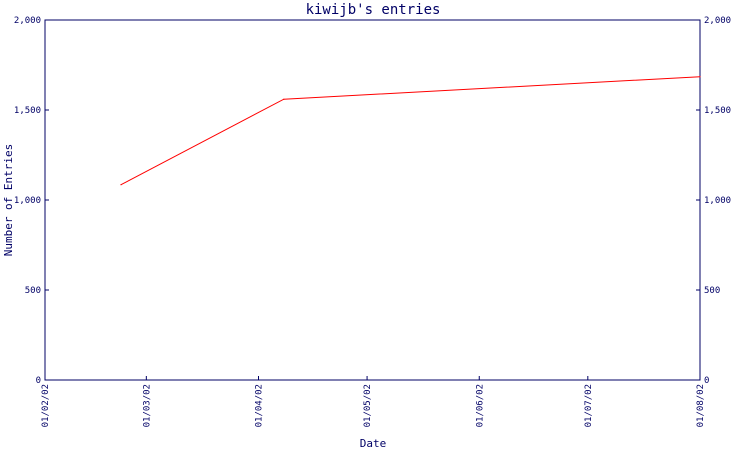  What do you see at coordinates (589, 405) in the screenshot?
I see `x-tick-label: 01/07/02` at bounding box center [589, 405].